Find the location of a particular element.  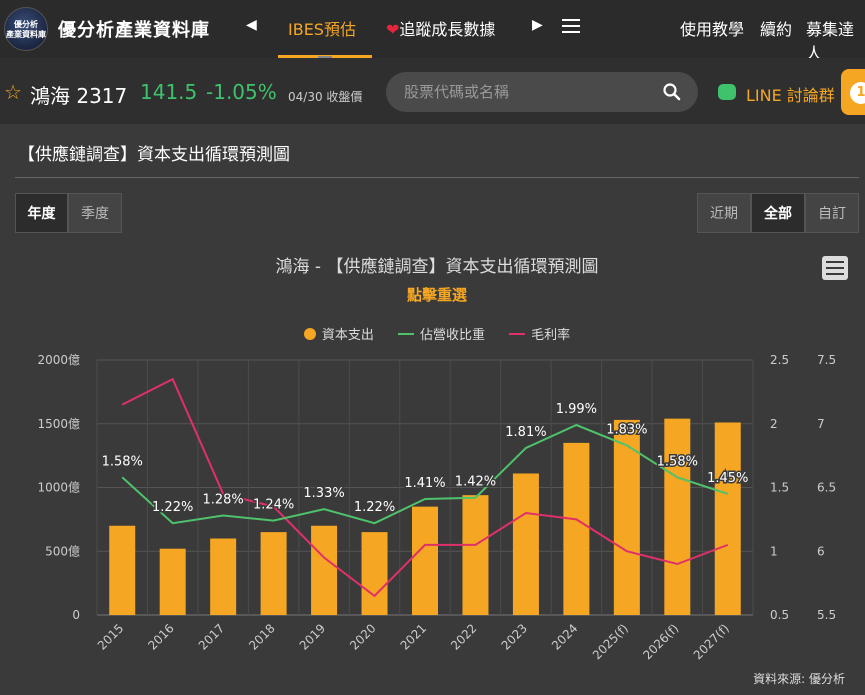

x-tick-label: 2017 is located at coordinates (211, 636).